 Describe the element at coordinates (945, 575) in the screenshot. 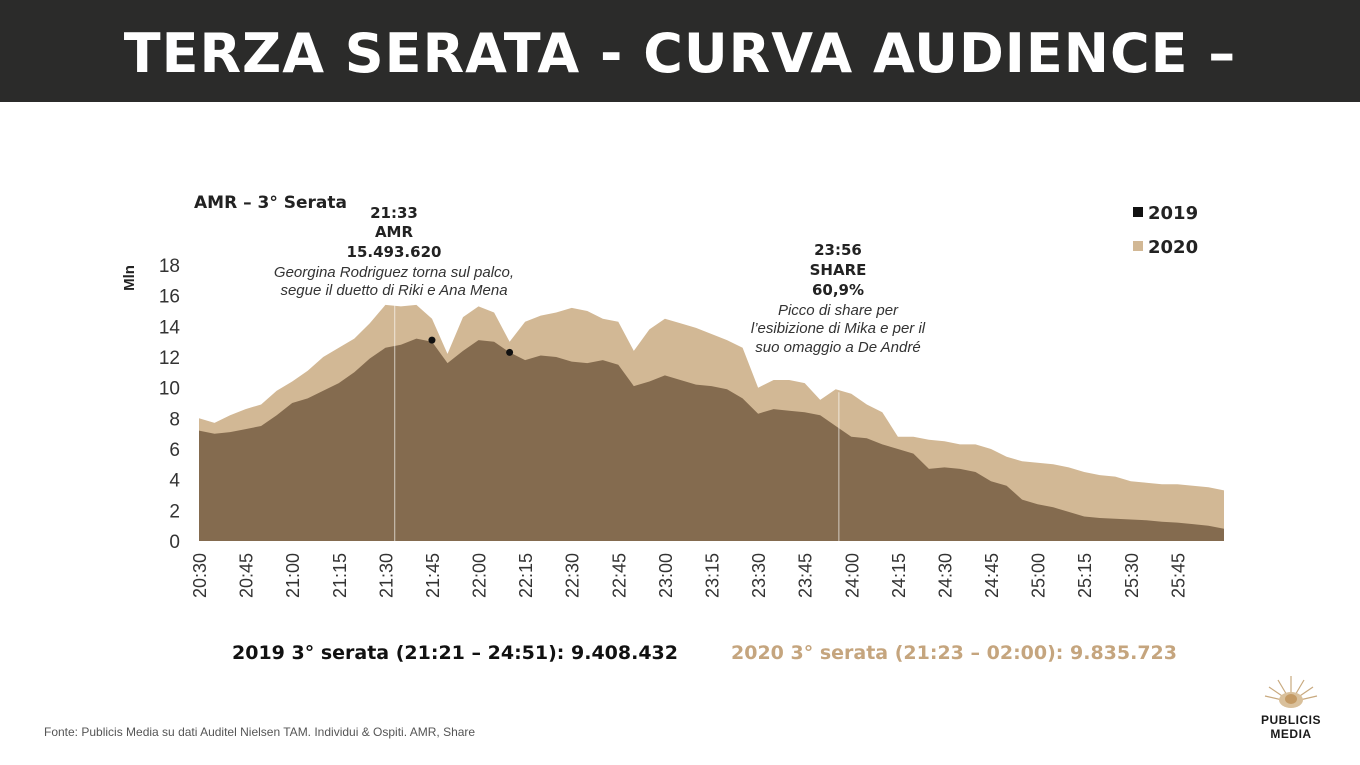

I see `x-tick-label: 24:30` at that location.